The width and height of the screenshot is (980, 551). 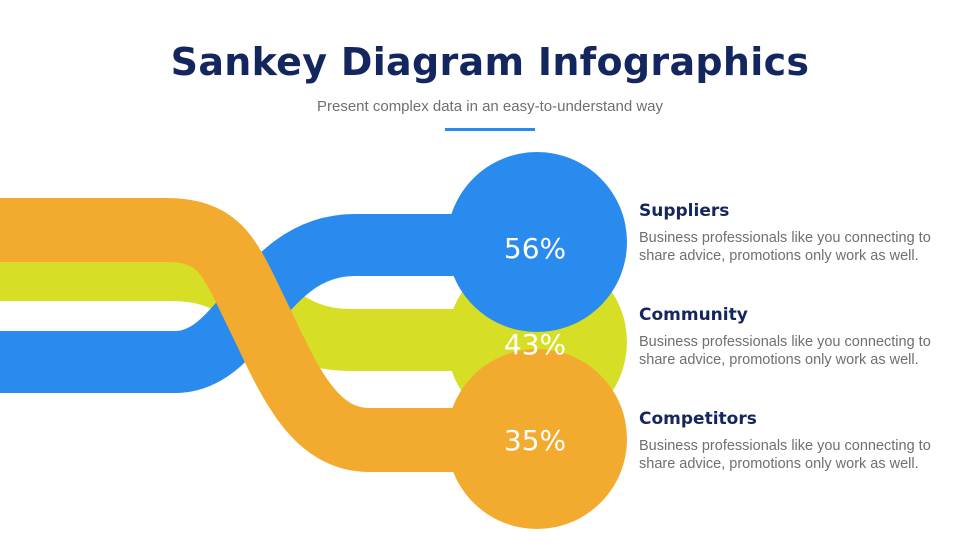 I want to click on competitors-label: Competitors, so click(x=698, y=419).